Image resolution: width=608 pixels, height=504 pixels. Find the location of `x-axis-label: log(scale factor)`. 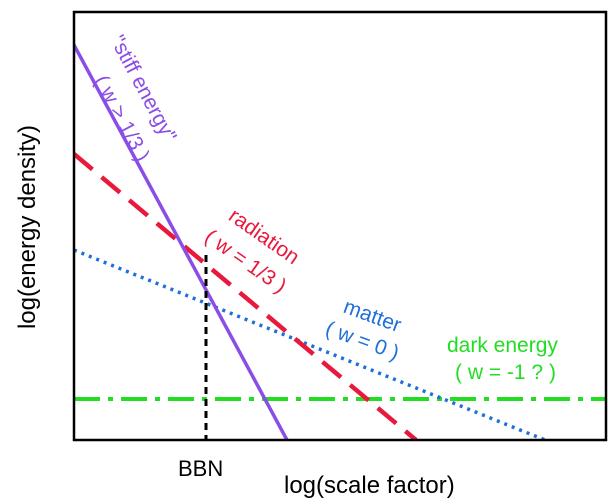

x-axis-label: log(scale factor) is located at coordinates (369, 485).